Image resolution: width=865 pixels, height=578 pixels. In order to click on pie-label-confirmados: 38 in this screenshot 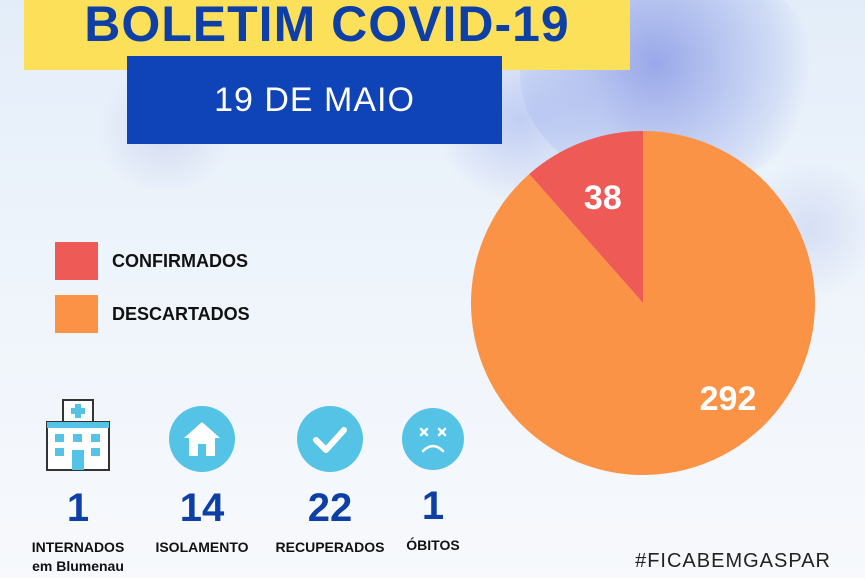, I will do `click(603, 198)`.